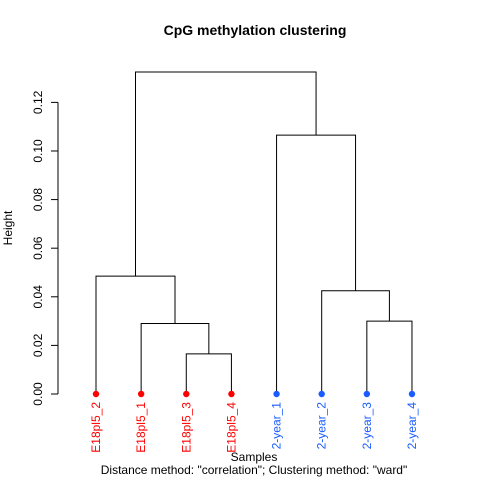 Image resolution: width=480 pixels, height=480 pixels. I want to click on leaf-label: 2-year_3, so click(367, 426).